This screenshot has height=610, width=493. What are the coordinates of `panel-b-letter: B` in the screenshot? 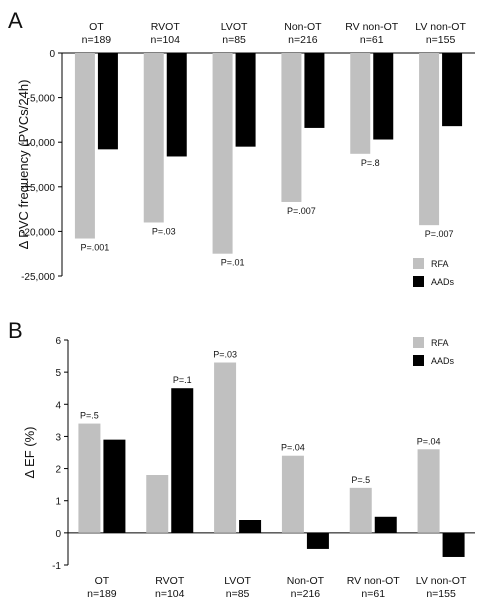 It's located at (15, 330).